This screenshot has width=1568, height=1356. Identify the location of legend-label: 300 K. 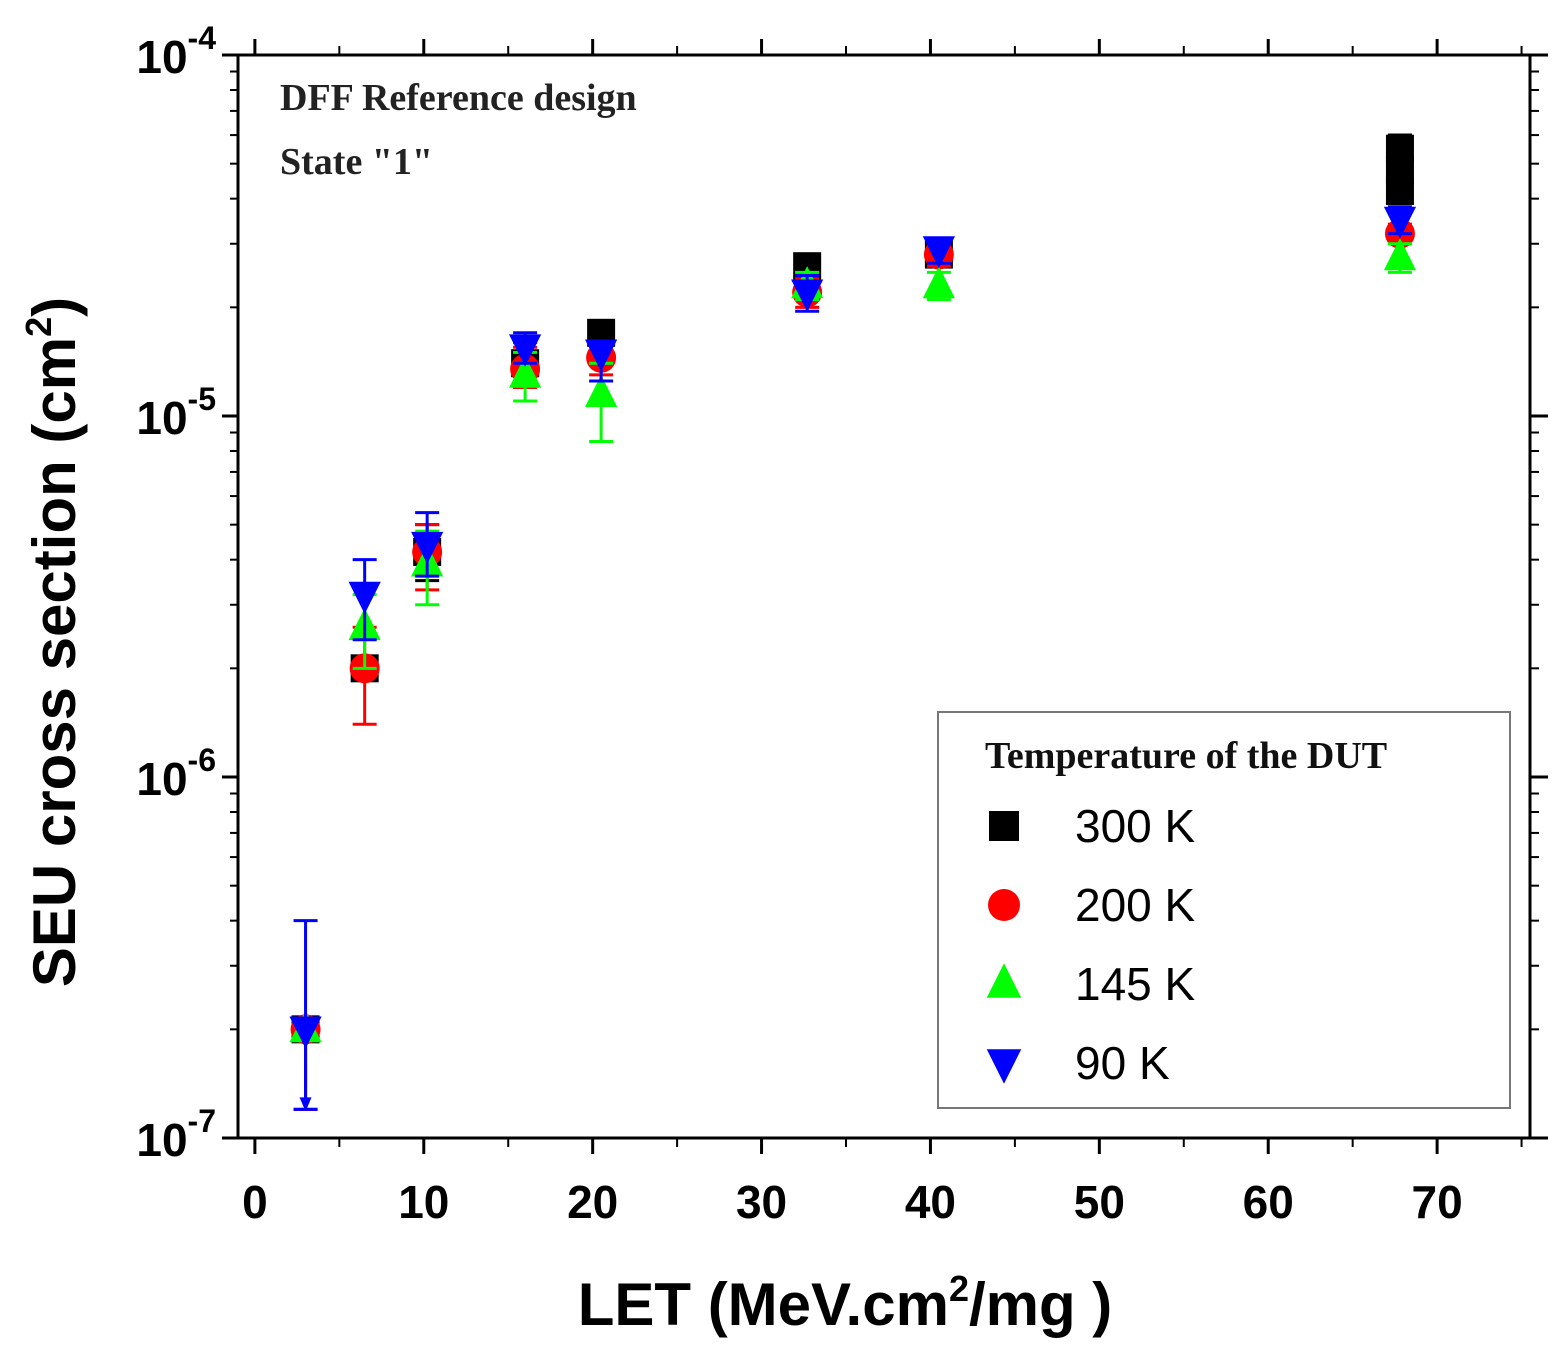
(1135, 826).